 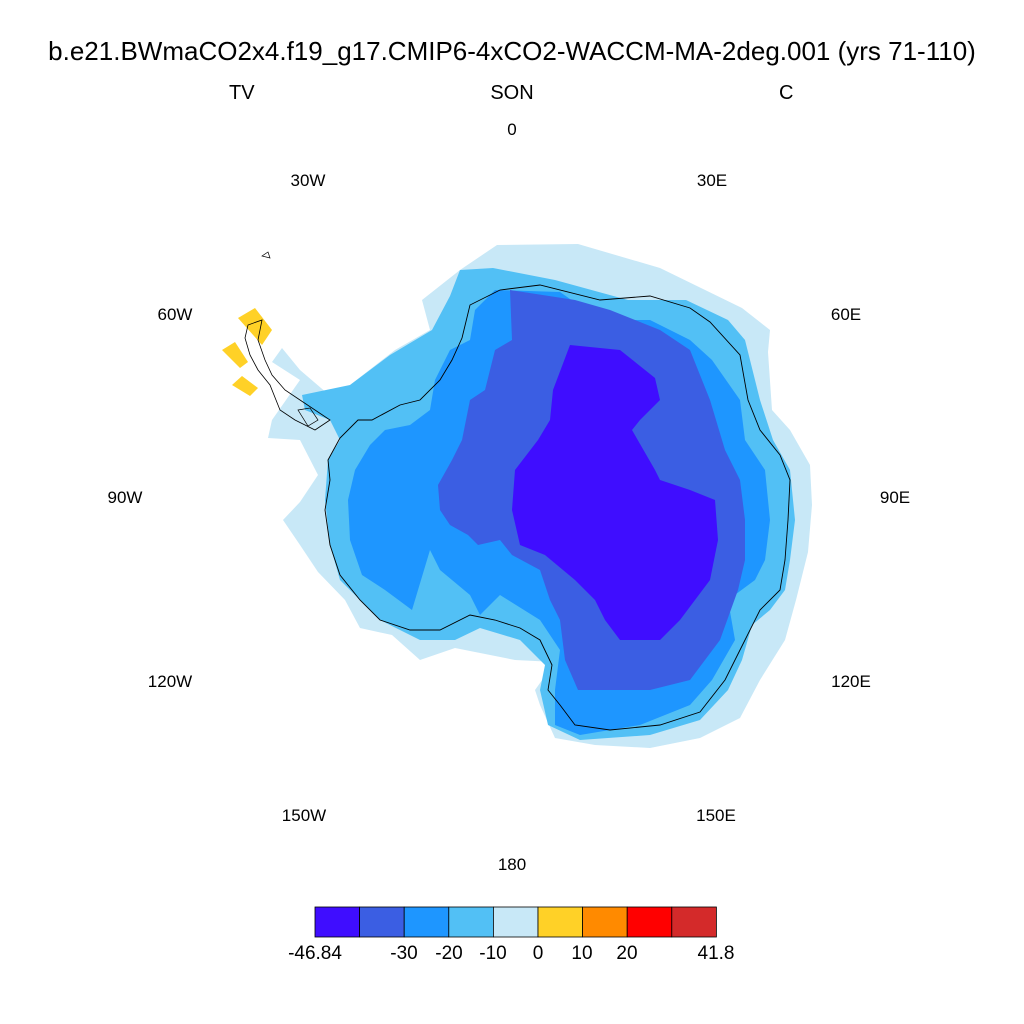 What do you see at coordinates (308, 180) in the screenshot?
I see `lon-label-30w: 30W` at bounding box center [308, 180].